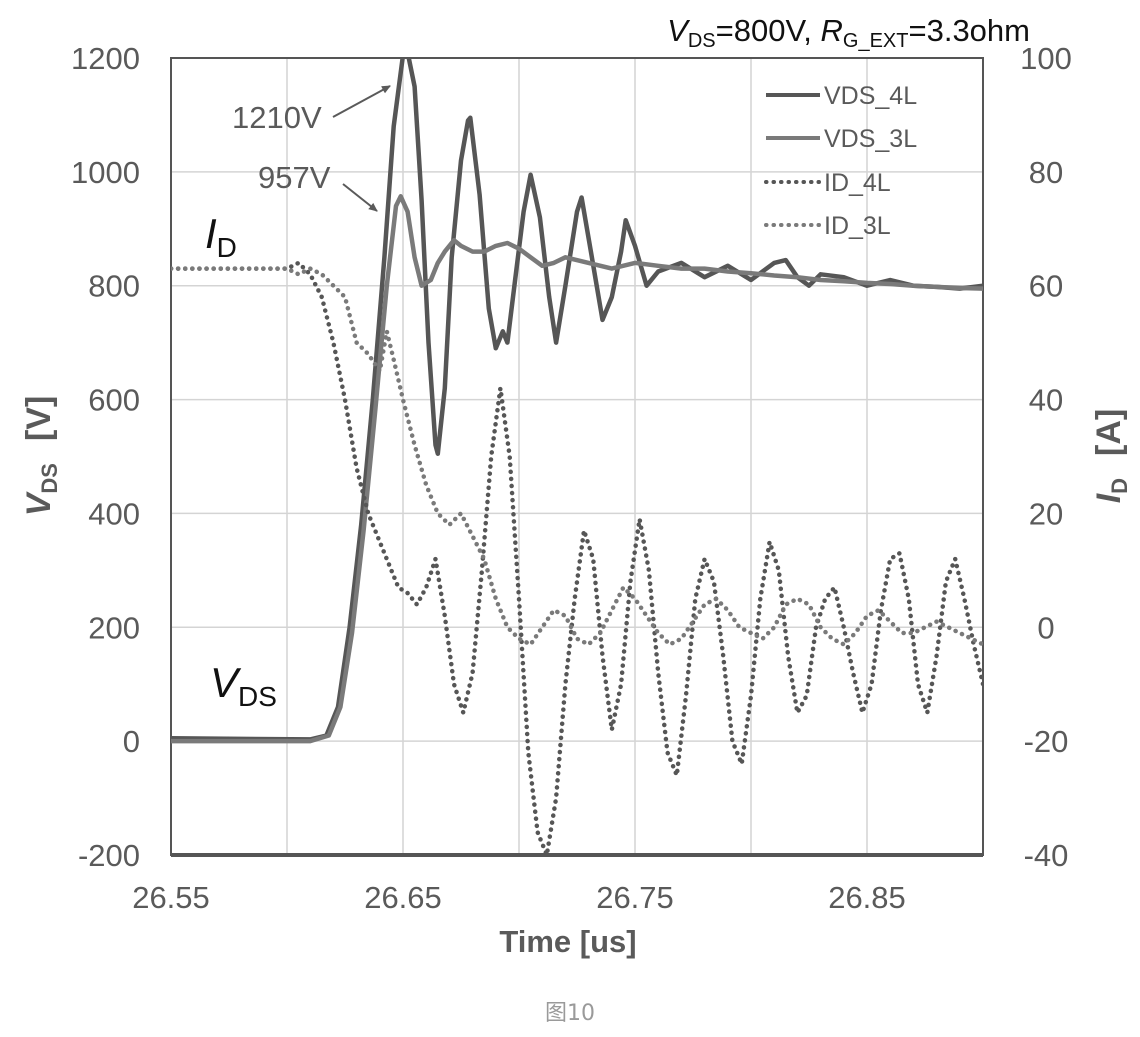  Describe the element at coordinates (857, 183) in the screenshot. I see `legend-label-id-4l: ID_4L` at that location.